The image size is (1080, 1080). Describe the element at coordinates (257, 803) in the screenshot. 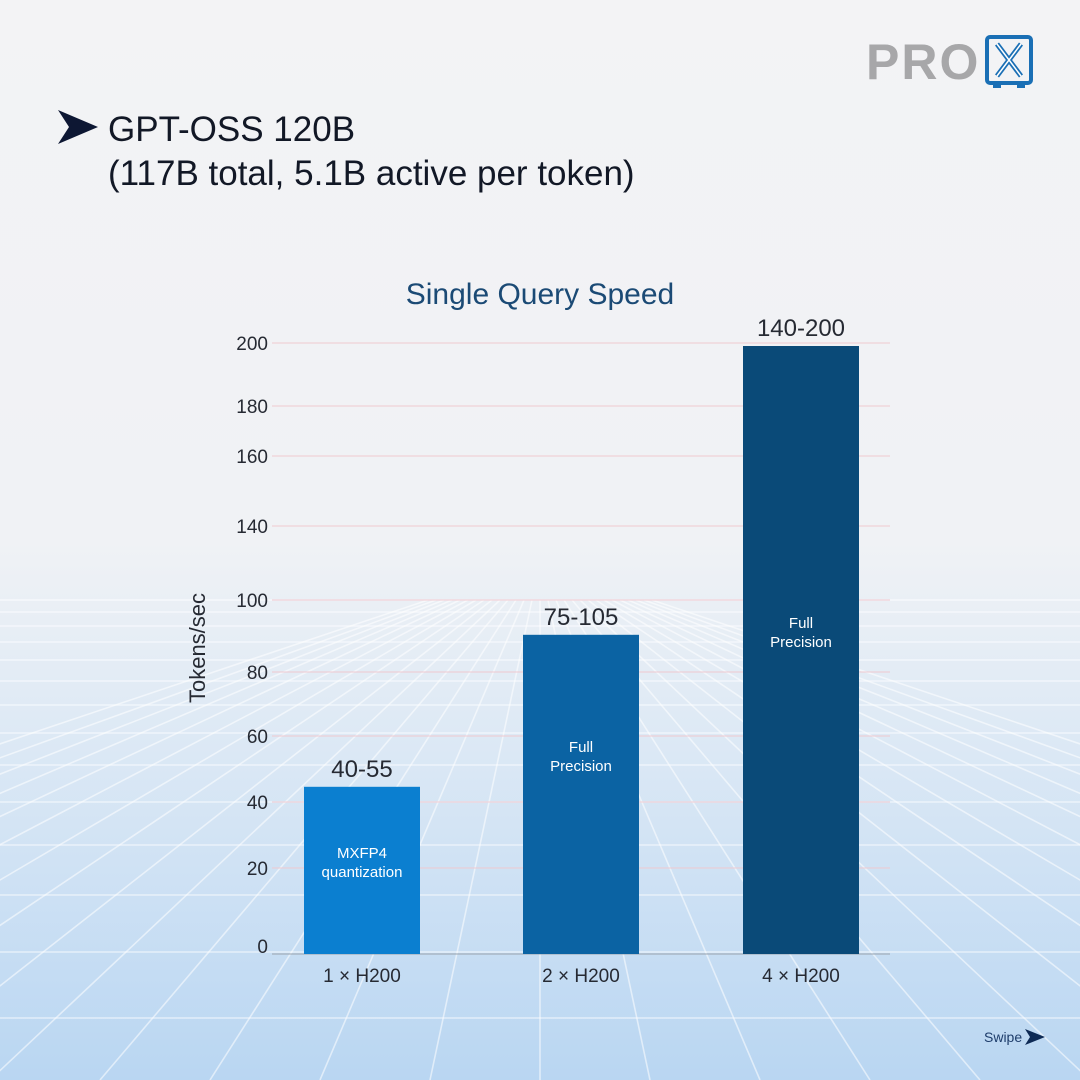

I see `y-tick-label: 40` at that location.